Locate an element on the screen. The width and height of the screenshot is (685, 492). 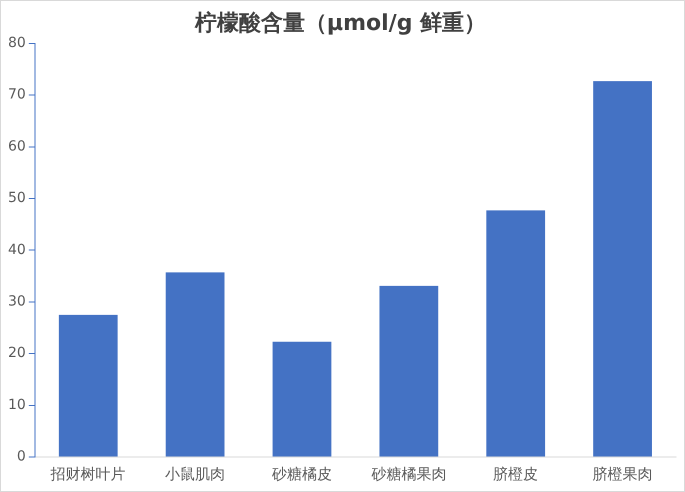
y-tick-label: 60 is located at coordinates (17, 146).